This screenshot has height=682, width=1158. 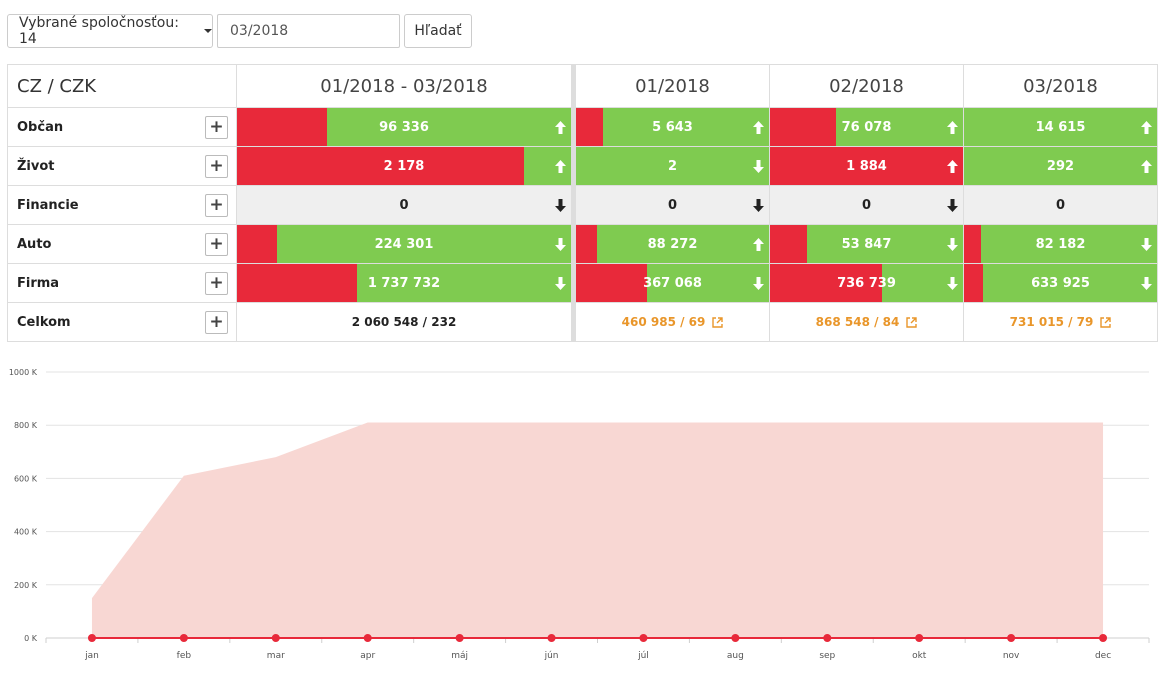 What do you see at coordinates (1061, 127) in the screenshot?
I see `value-cell: 14 615` at bounding box center [1061, 127].